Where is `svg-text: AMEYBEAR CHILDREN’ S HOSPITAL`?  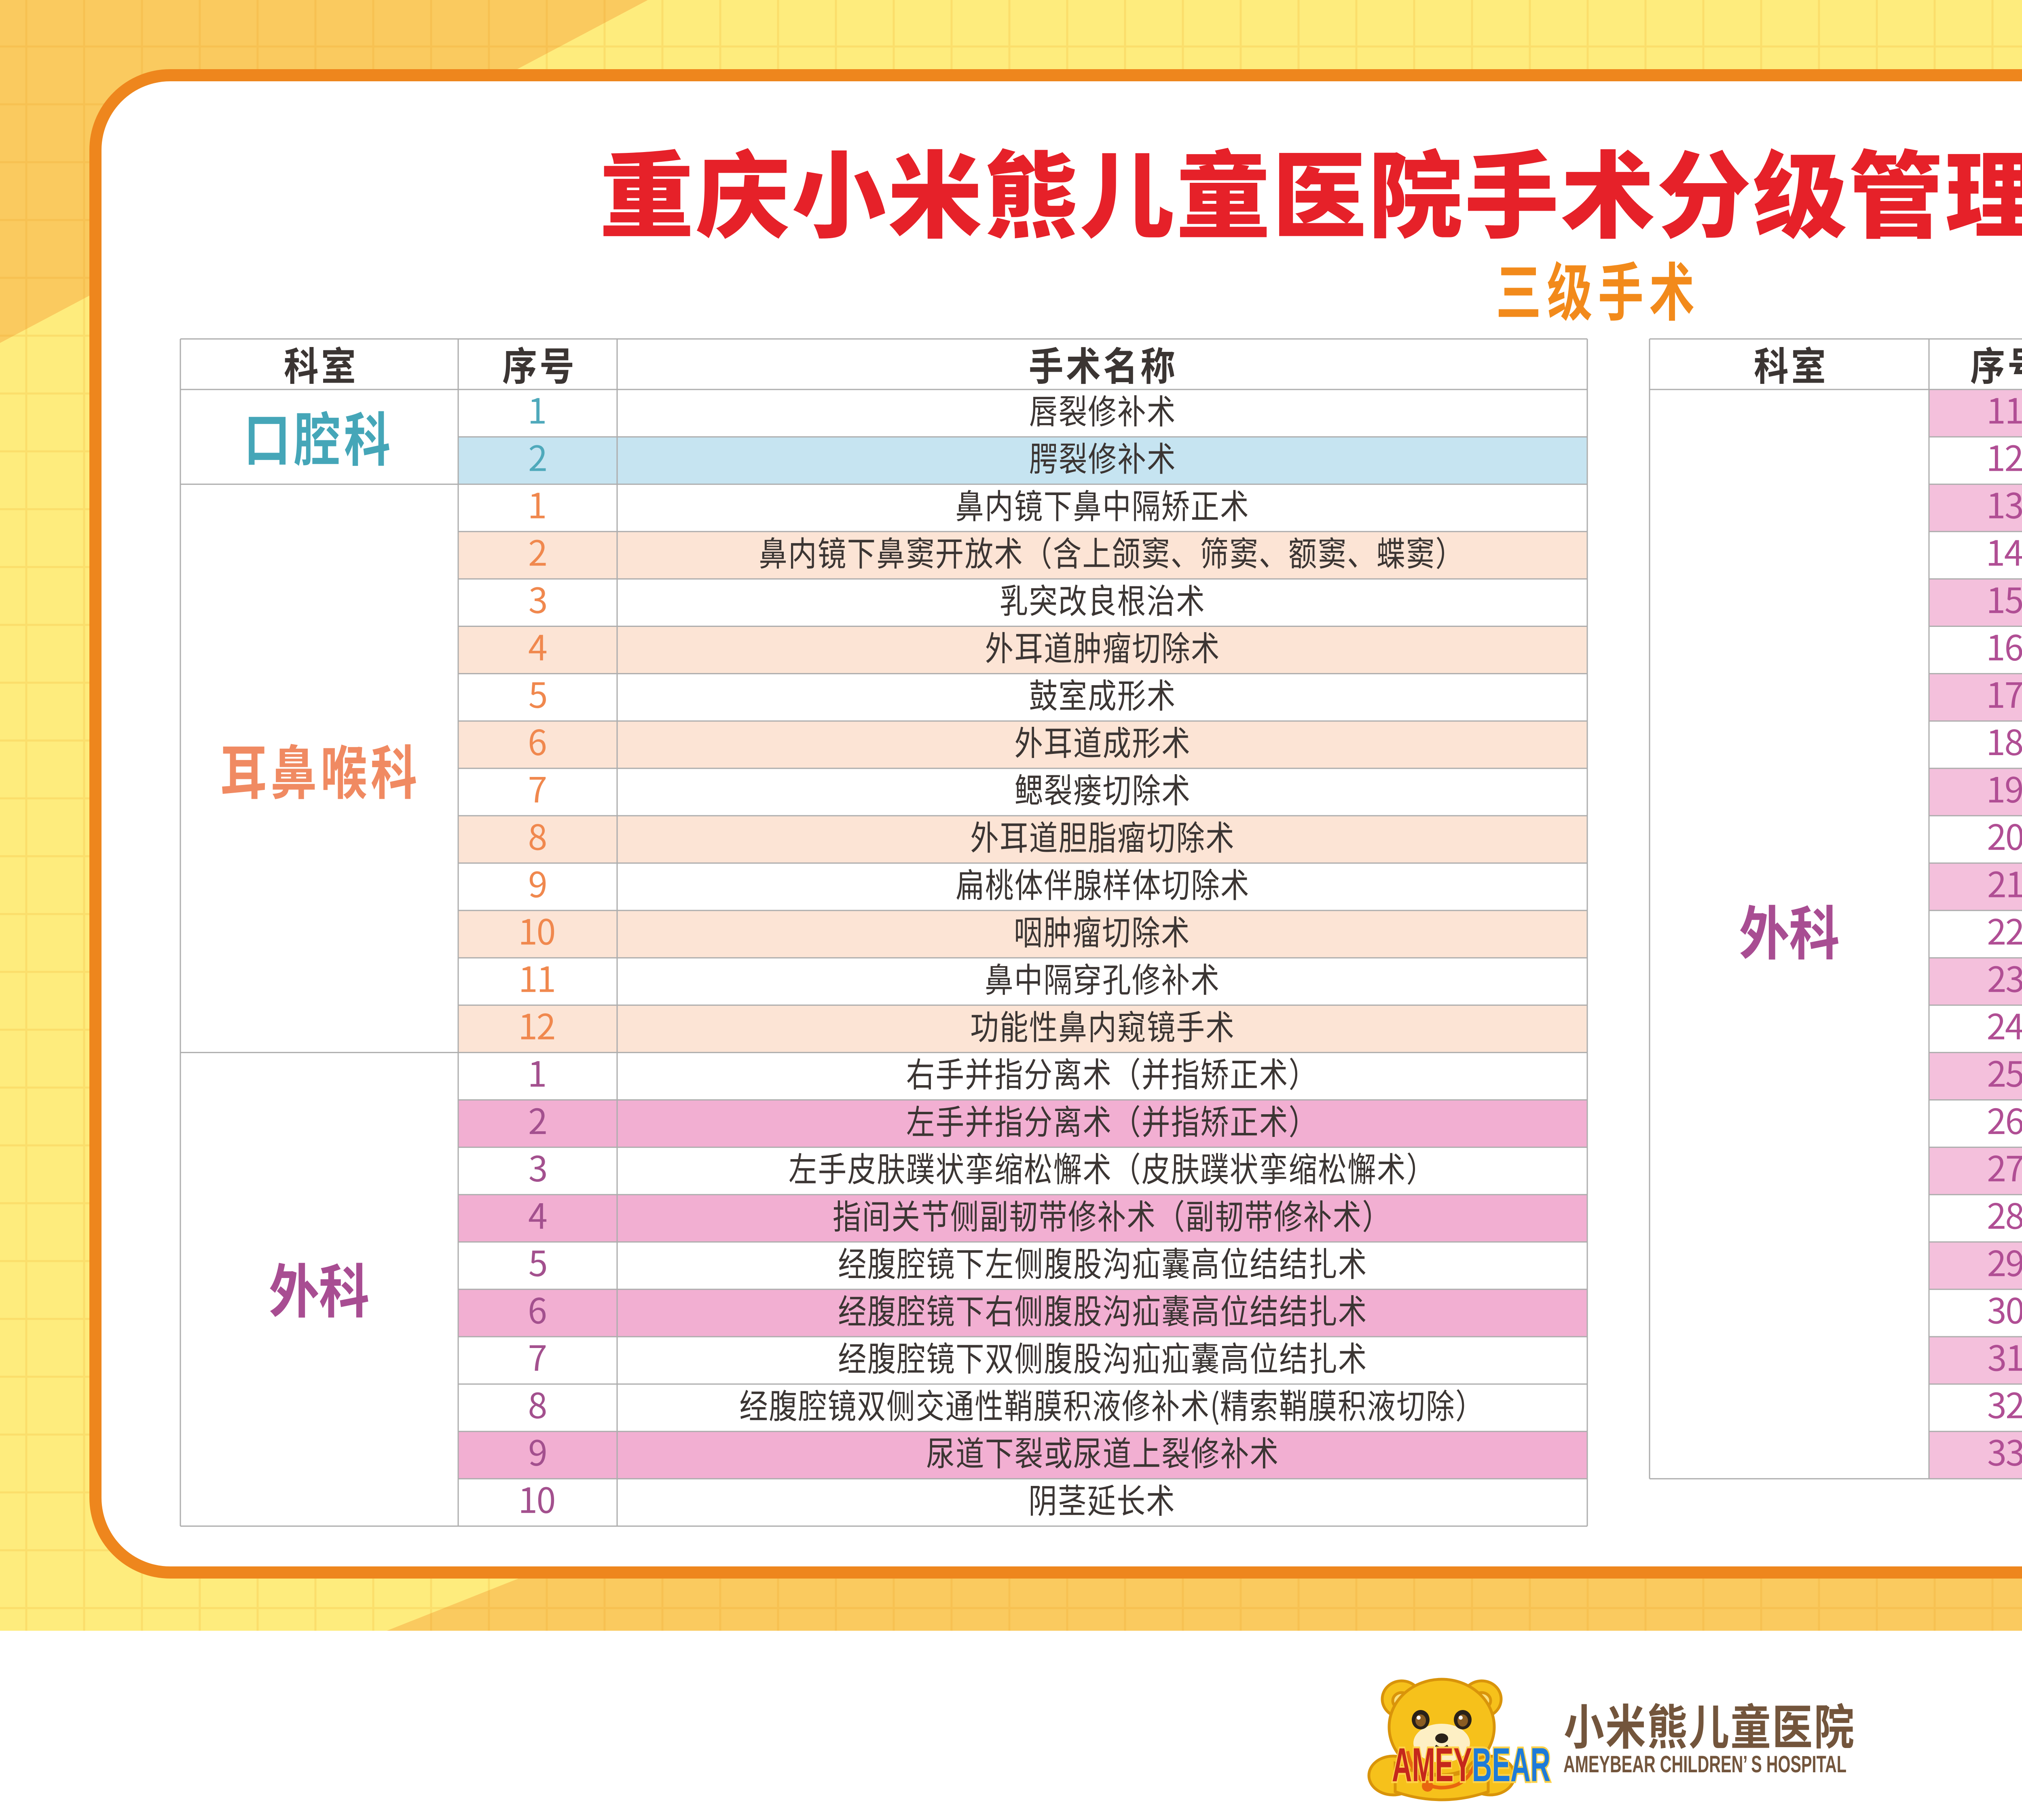
svg-text: AMEYBEAR CHILDREN’ S HOSPITAL is located at coordinates (1704, 1765).